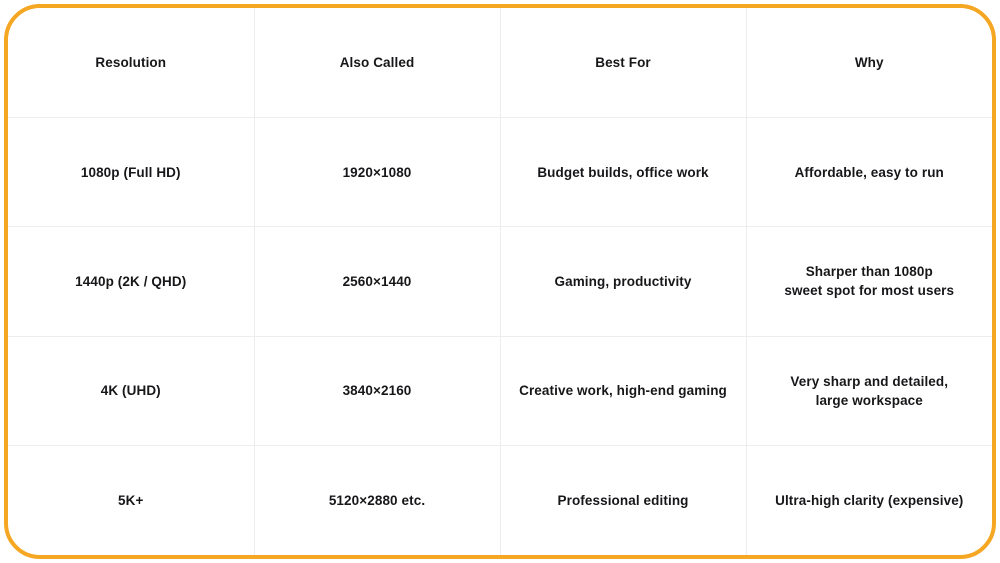 The width and height of the screenshot is (1000, 563). I want to click on cell-why-line-1: Very sharp and detailed,, so click(869, 381).